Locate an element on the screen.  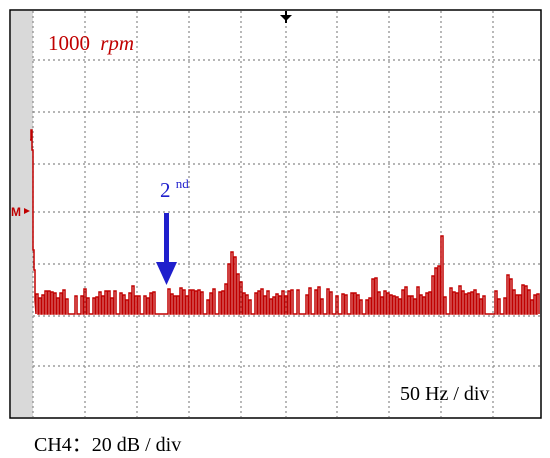
timebase-label: 50 Hz / div is located at coordinates (444, 394).